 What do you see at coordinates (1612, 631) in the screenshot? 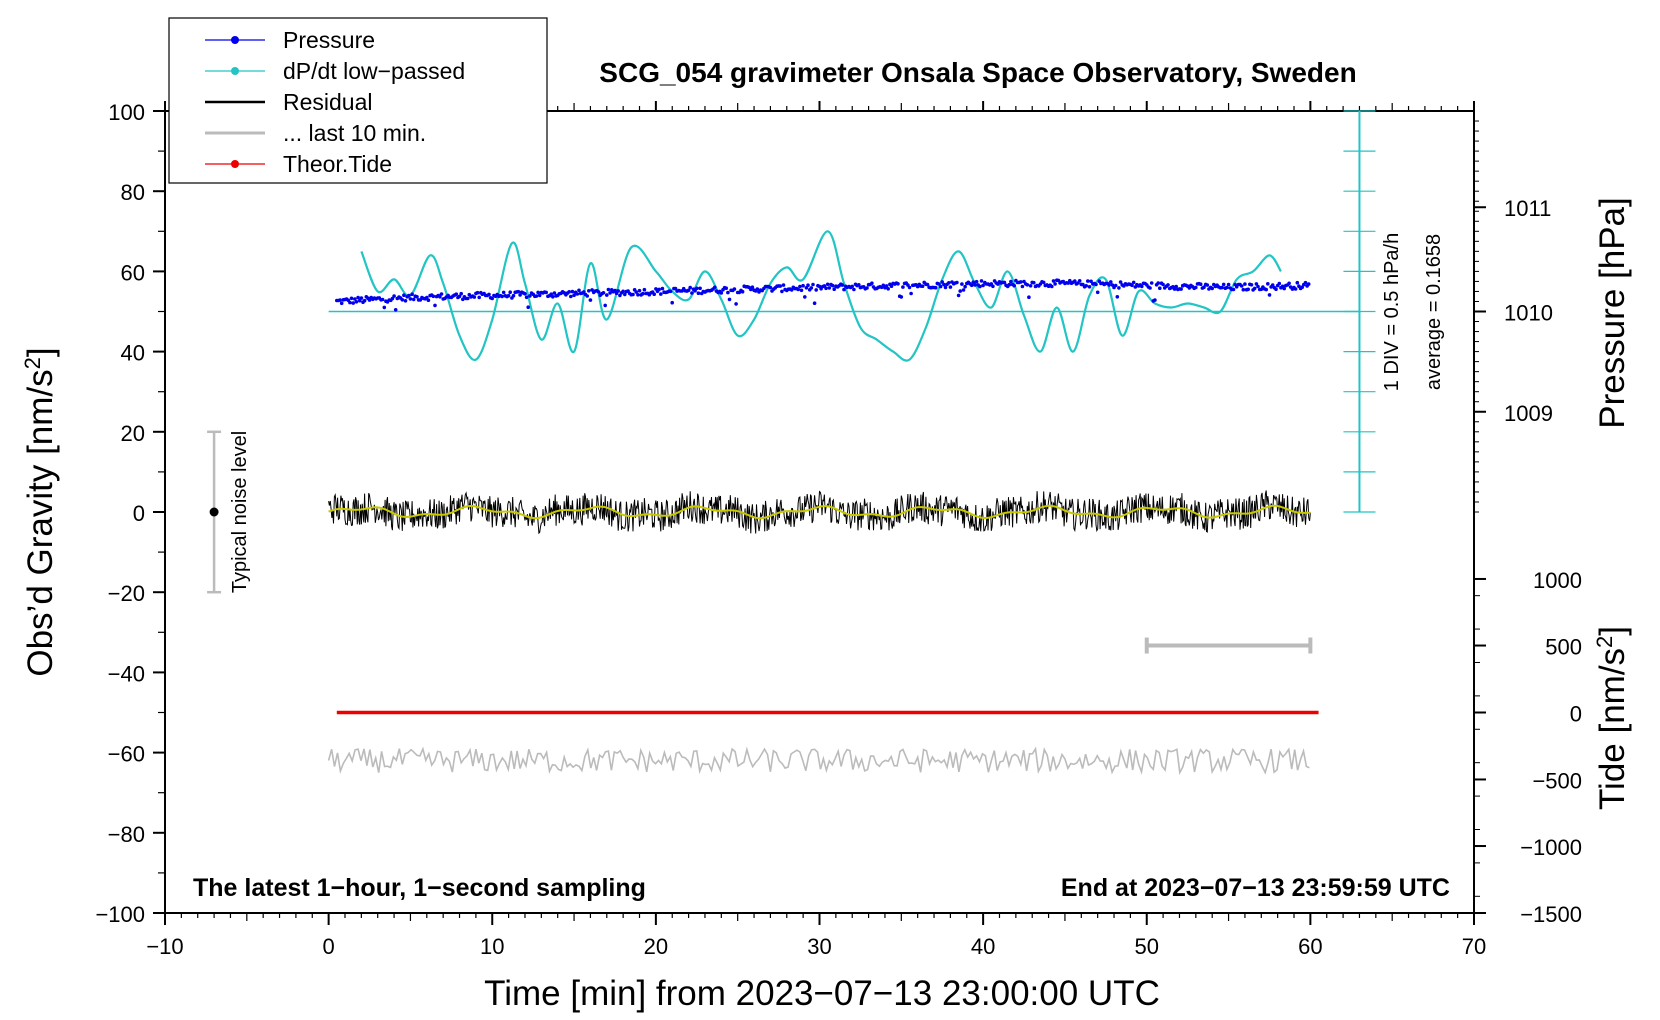
I see `tide-axis-label-close: ]` at bounding box center [1612, 631].